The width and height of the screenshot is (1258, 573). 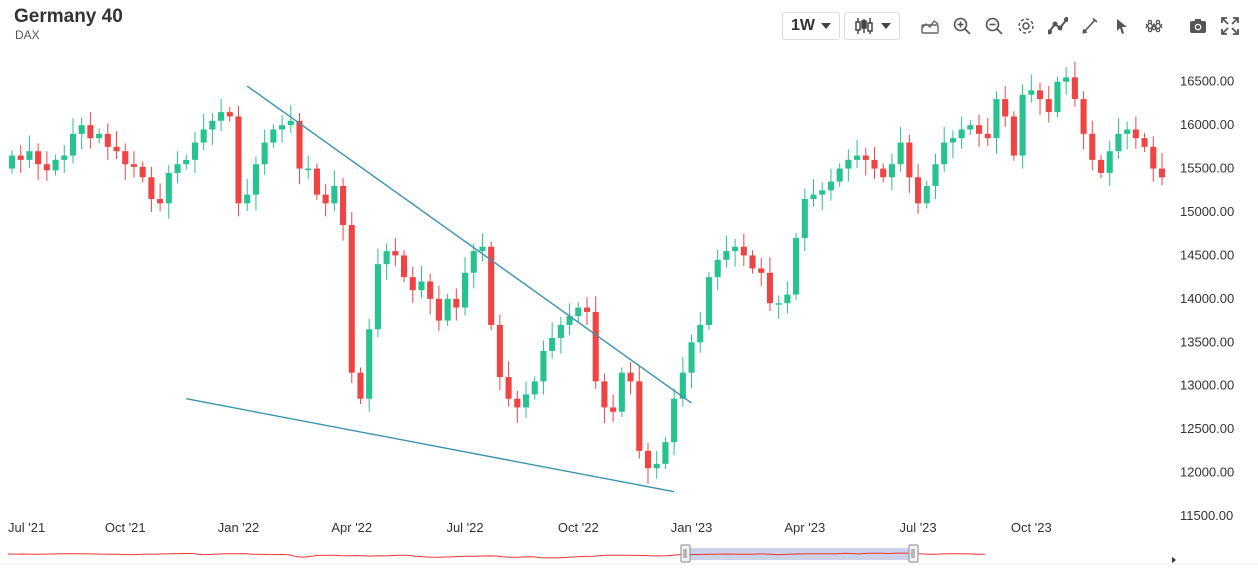 What do you see at coordinates (1122, 26) in the screenshot?
I see `cursor-icon` at bounding box center [1122, 26].